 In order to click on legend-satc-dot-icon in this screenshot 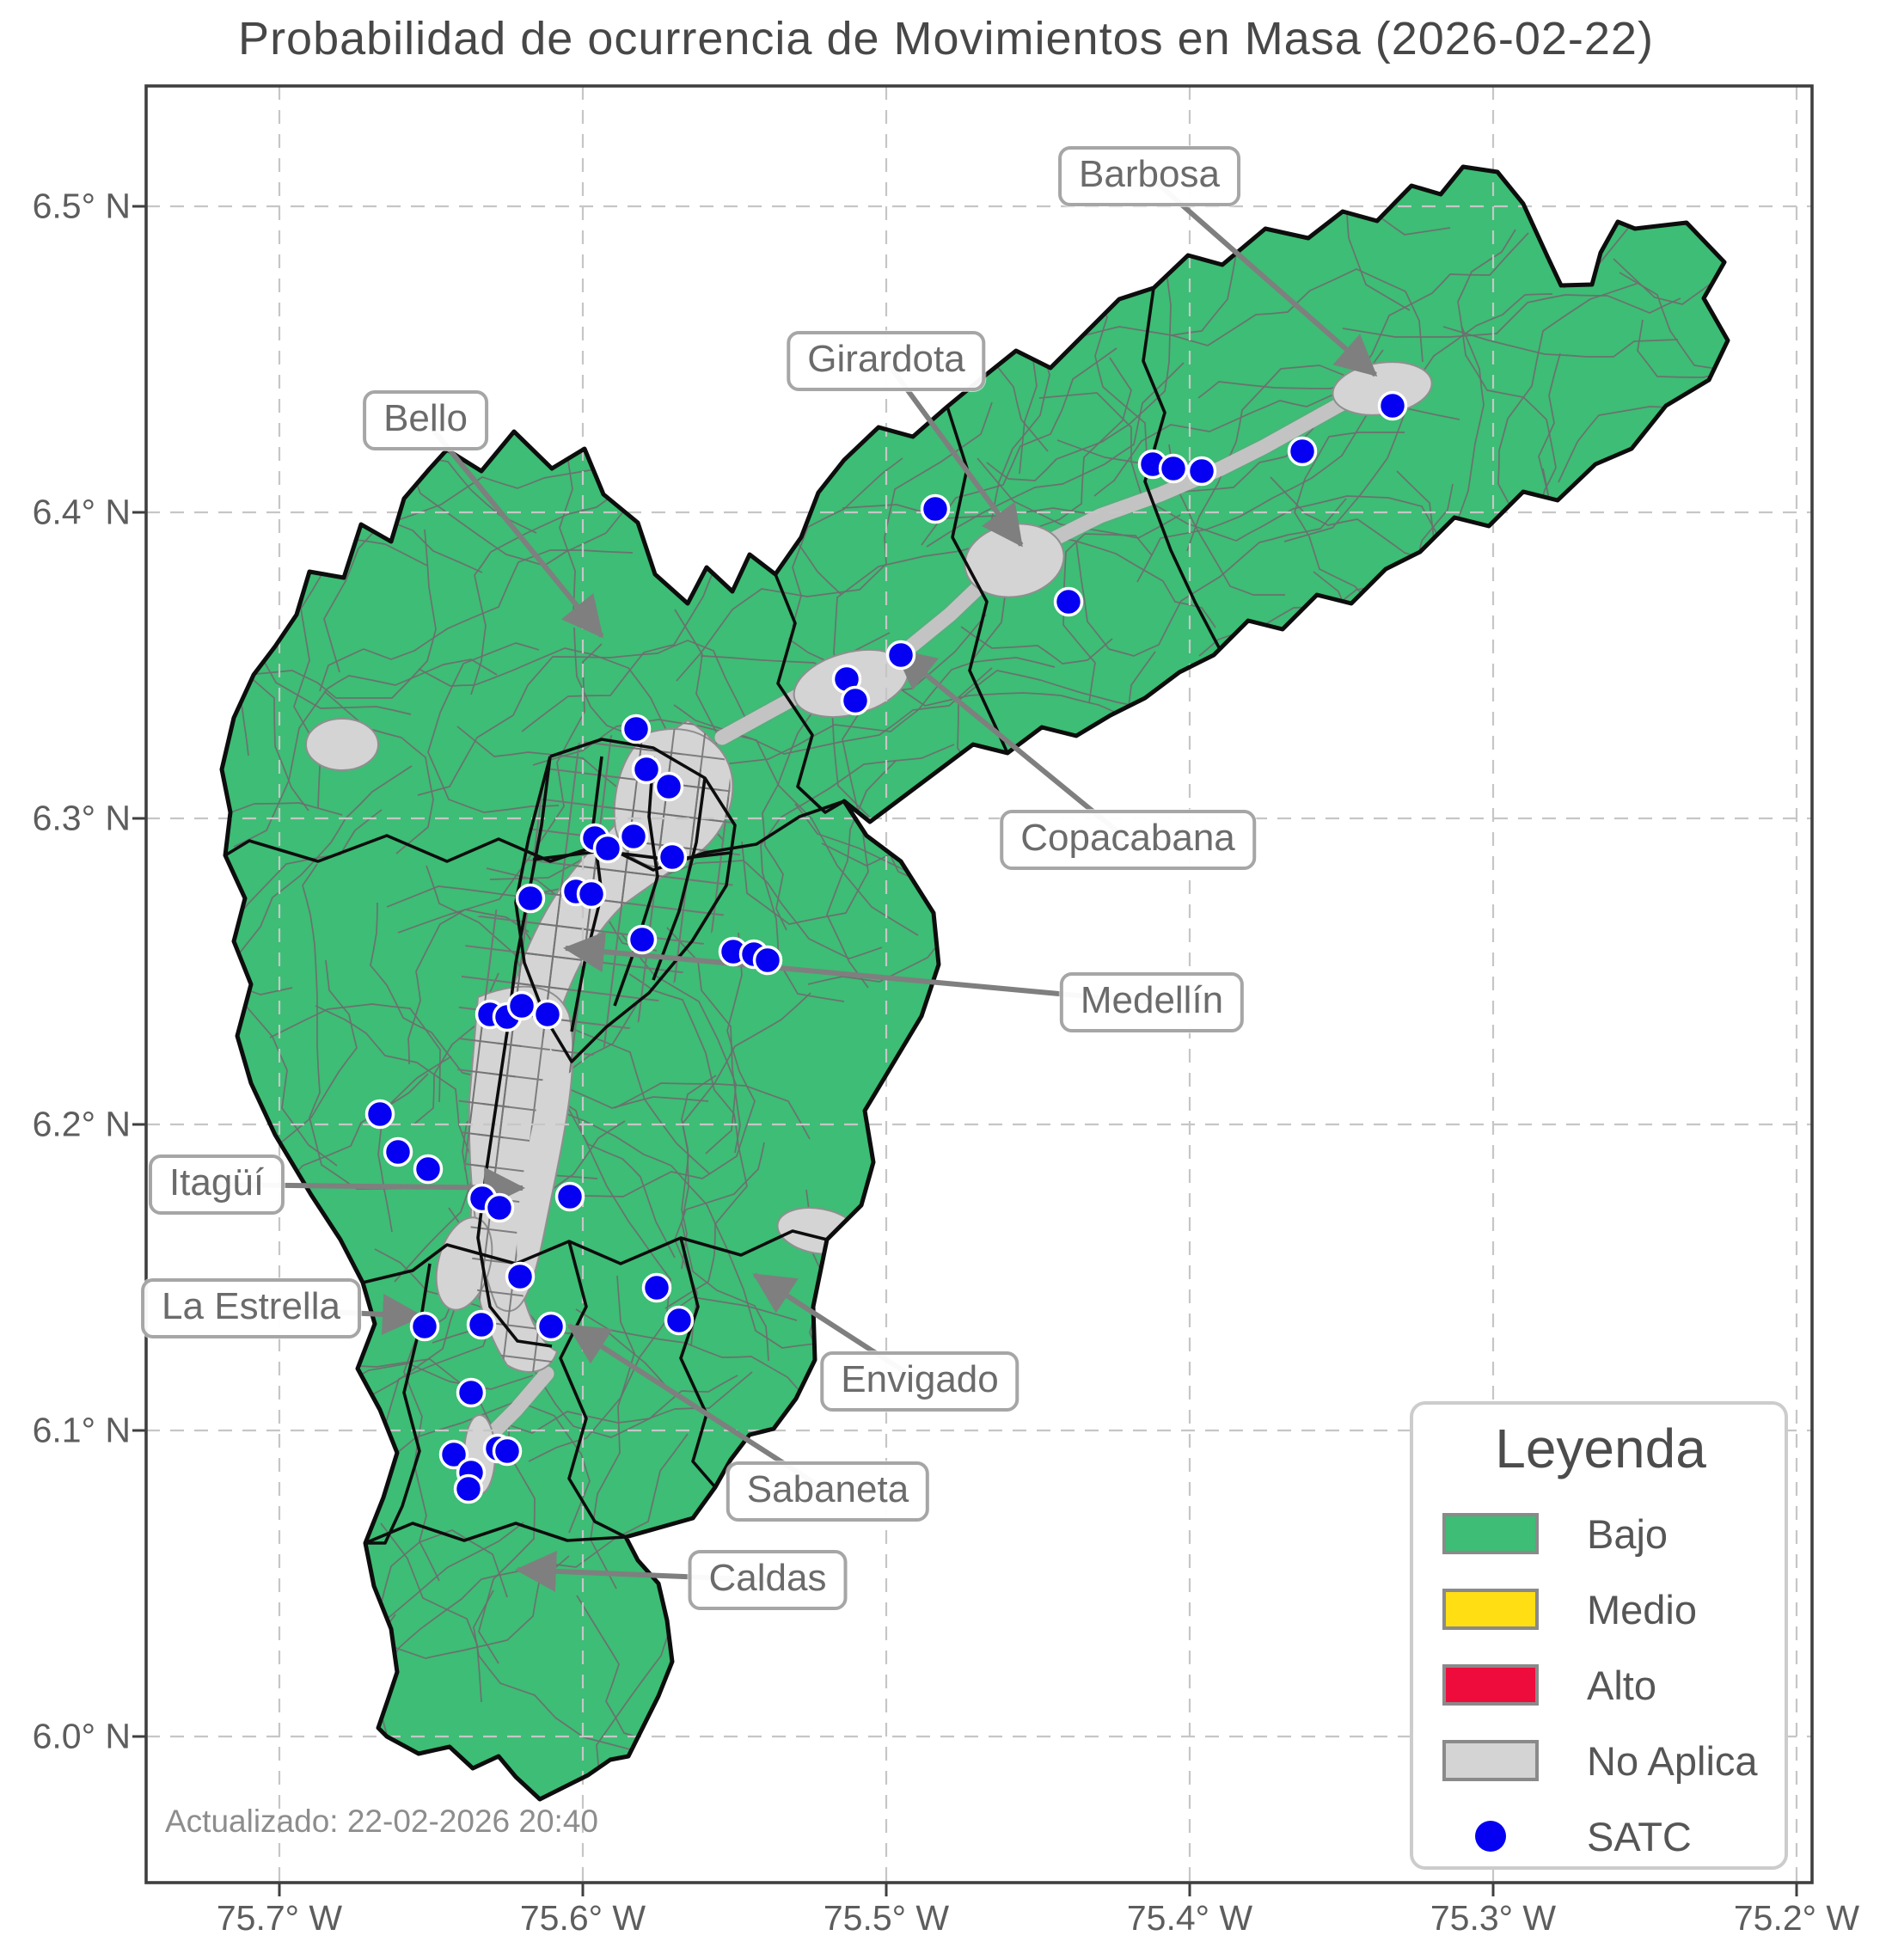, I will do `click(1490, 1836)`.